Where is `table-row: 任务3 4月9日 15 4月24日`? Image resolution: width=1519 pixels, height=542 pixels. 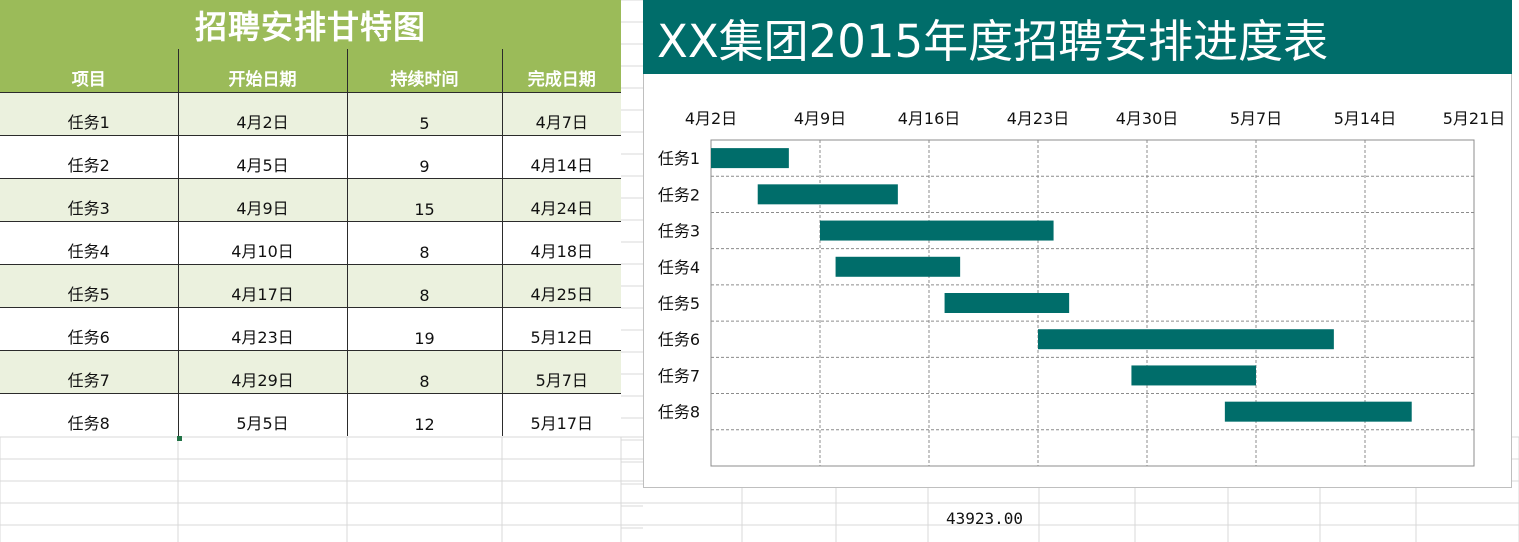
table-row: 任务3 4月9日 15 4月24日 is located at coordinates (310, 200).